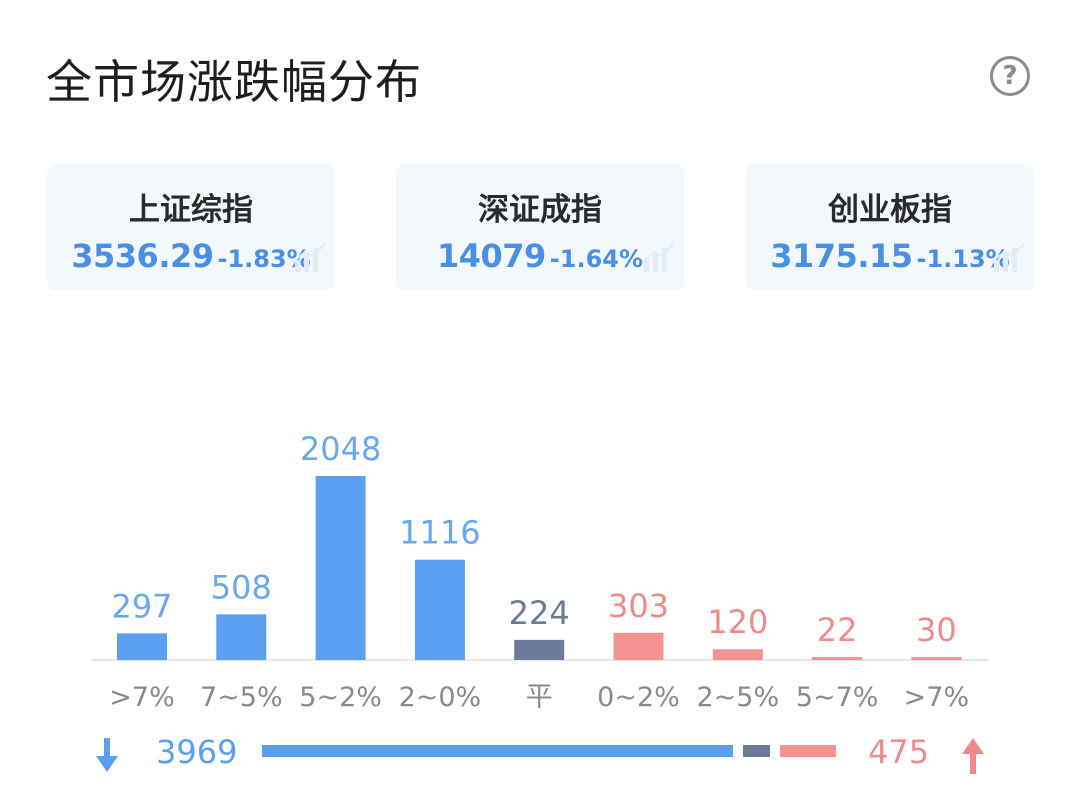 The height and width of the screenshot is (798, 1074). Describe the element at coordinates (539, 697) in the screenshot. I see `tick-label-4: 平` at that location.